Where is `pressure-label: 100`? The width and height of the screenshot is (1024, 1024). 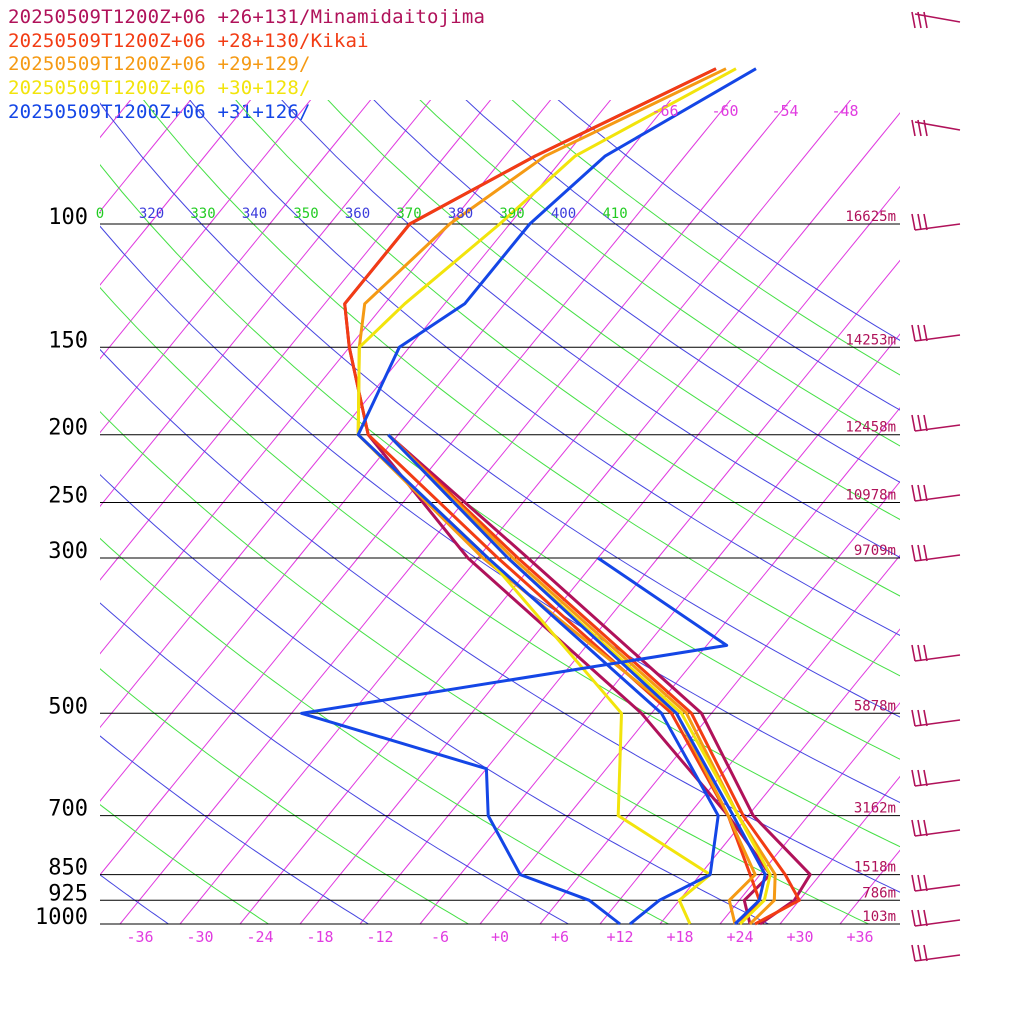 pressure-label: 100 is located at coordinates (68, 217).